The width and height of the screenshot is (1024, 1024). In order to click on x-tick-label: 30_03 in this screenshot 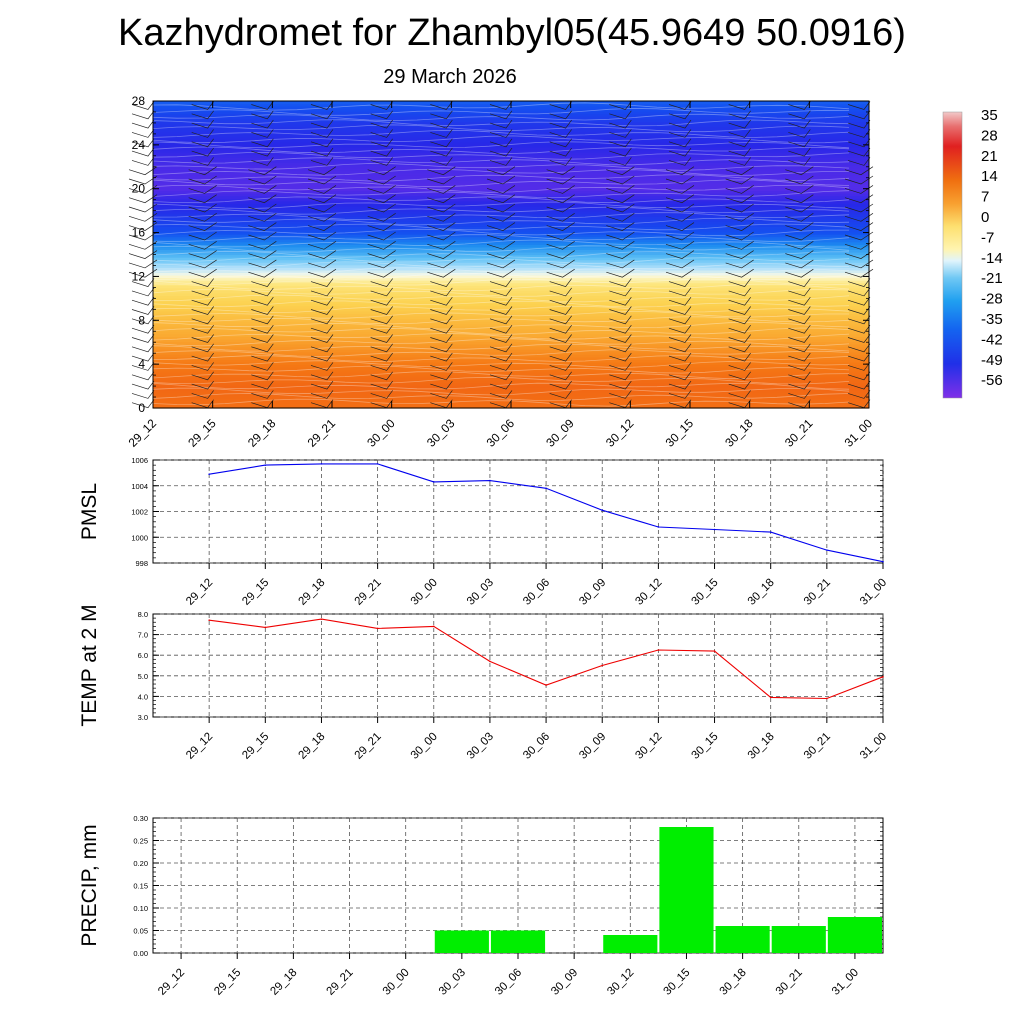, I will do `click(452, 982)`.